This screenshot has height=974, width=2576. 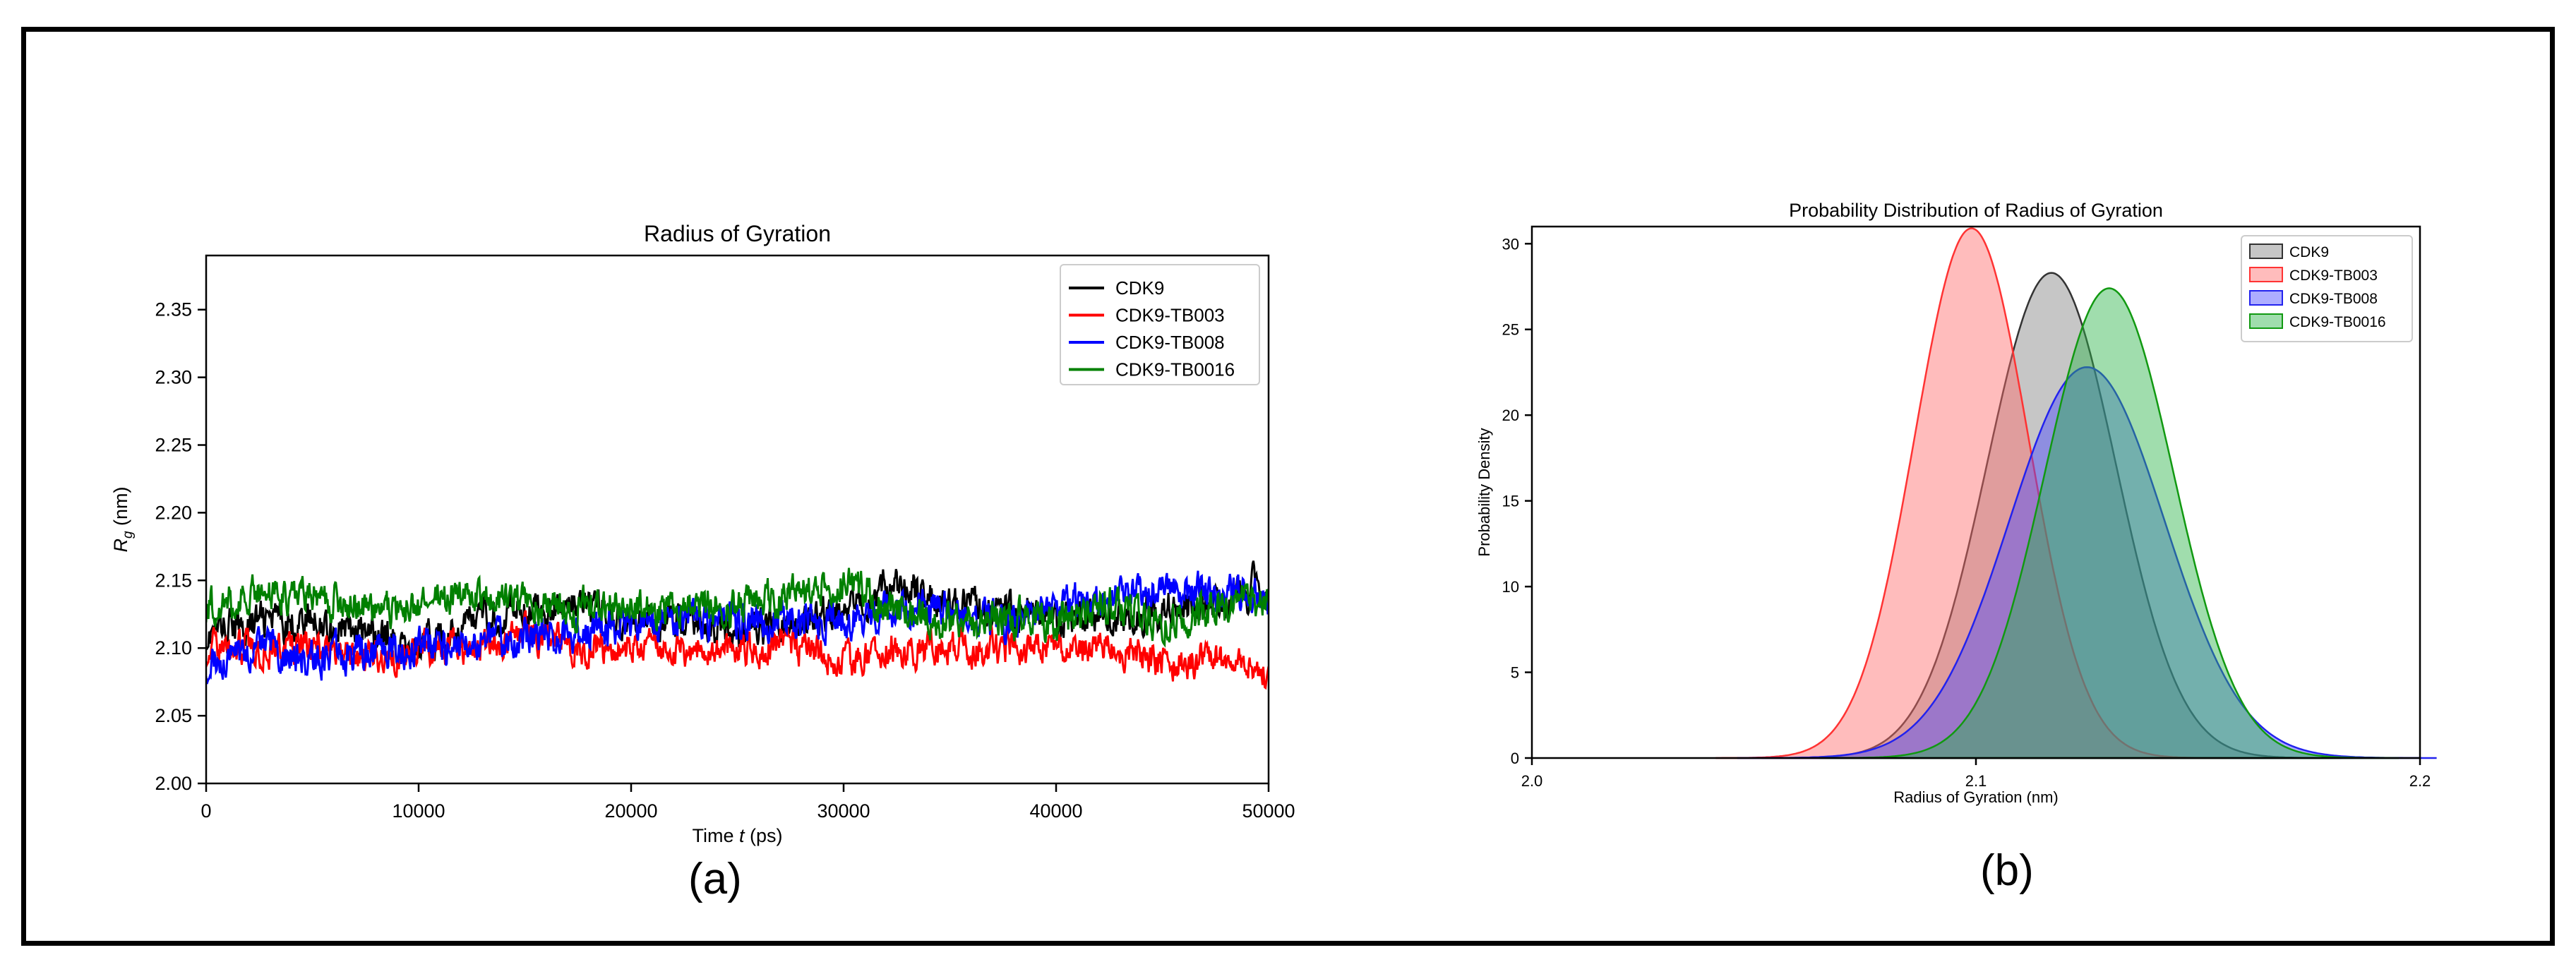 I want to click on legend-box-b, so click(x=2327, y=288).